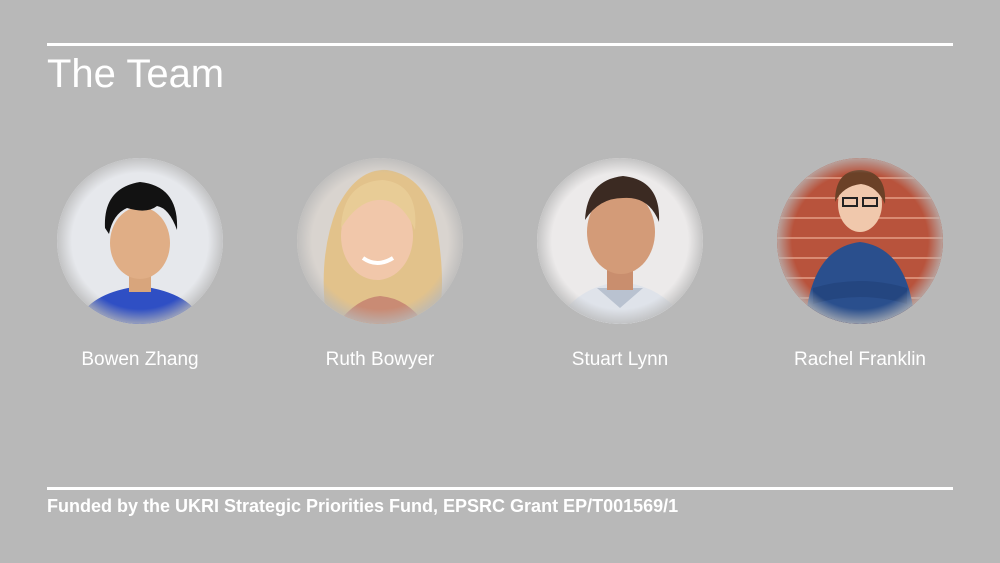 This screenshot has width=1000, height=563. What do you see at coordinates (500, 44) in the screenshot?
I see `top-divider` at bounding box center [500, 44].